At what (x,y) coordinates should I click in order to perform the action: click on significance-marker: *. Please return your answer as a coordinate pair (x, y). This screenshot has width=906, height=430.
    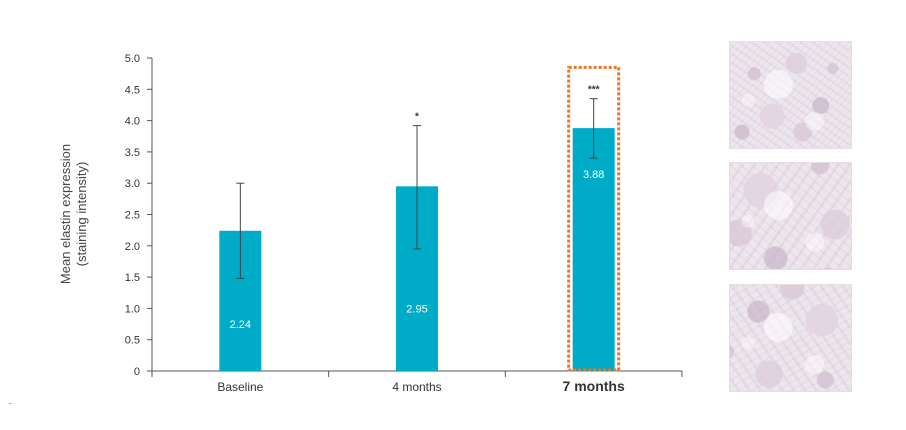
    Looking at the image, I should click on (417, 117).